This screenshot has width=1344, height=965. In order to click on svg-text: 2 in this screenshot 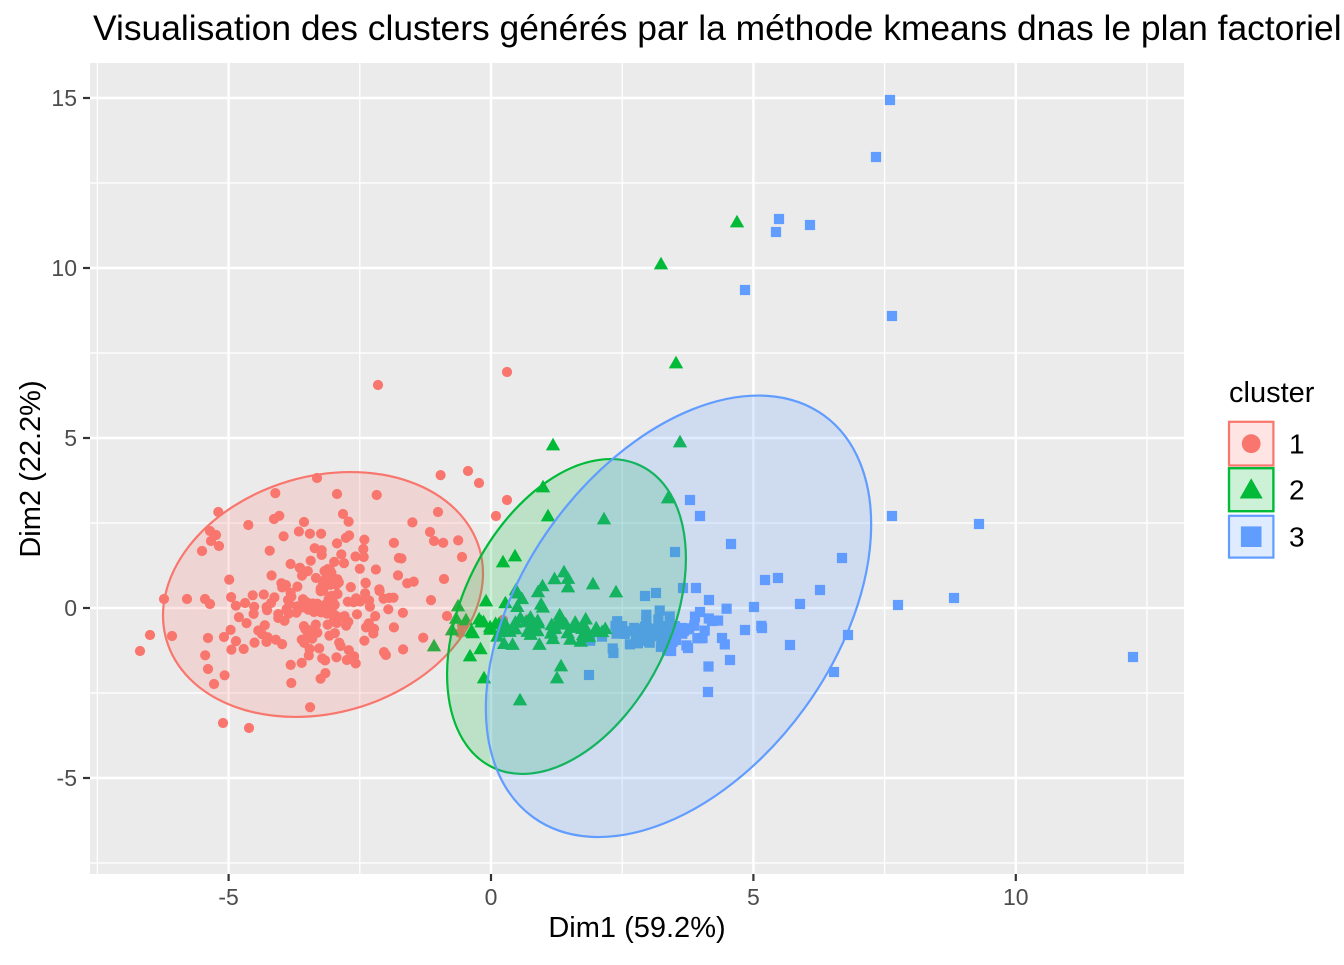, I will do `click(1297, 490)`.